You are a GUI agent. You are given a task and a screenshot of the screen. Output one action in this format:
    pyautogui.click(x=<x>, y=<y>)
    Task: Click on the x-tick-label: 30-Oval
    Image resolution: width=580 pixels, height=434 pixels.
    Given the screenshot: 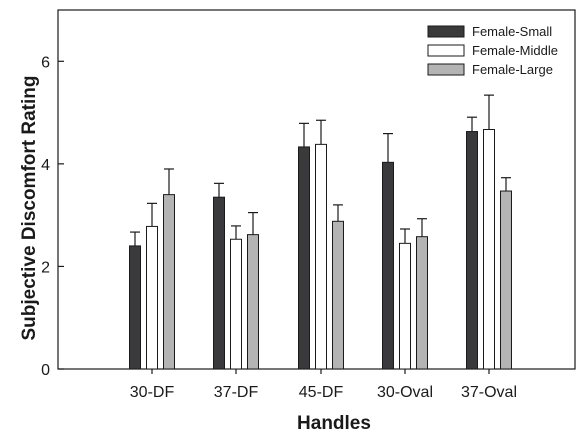 What is the action you would take?
    pyautogui.click(x=405, y=392)
    